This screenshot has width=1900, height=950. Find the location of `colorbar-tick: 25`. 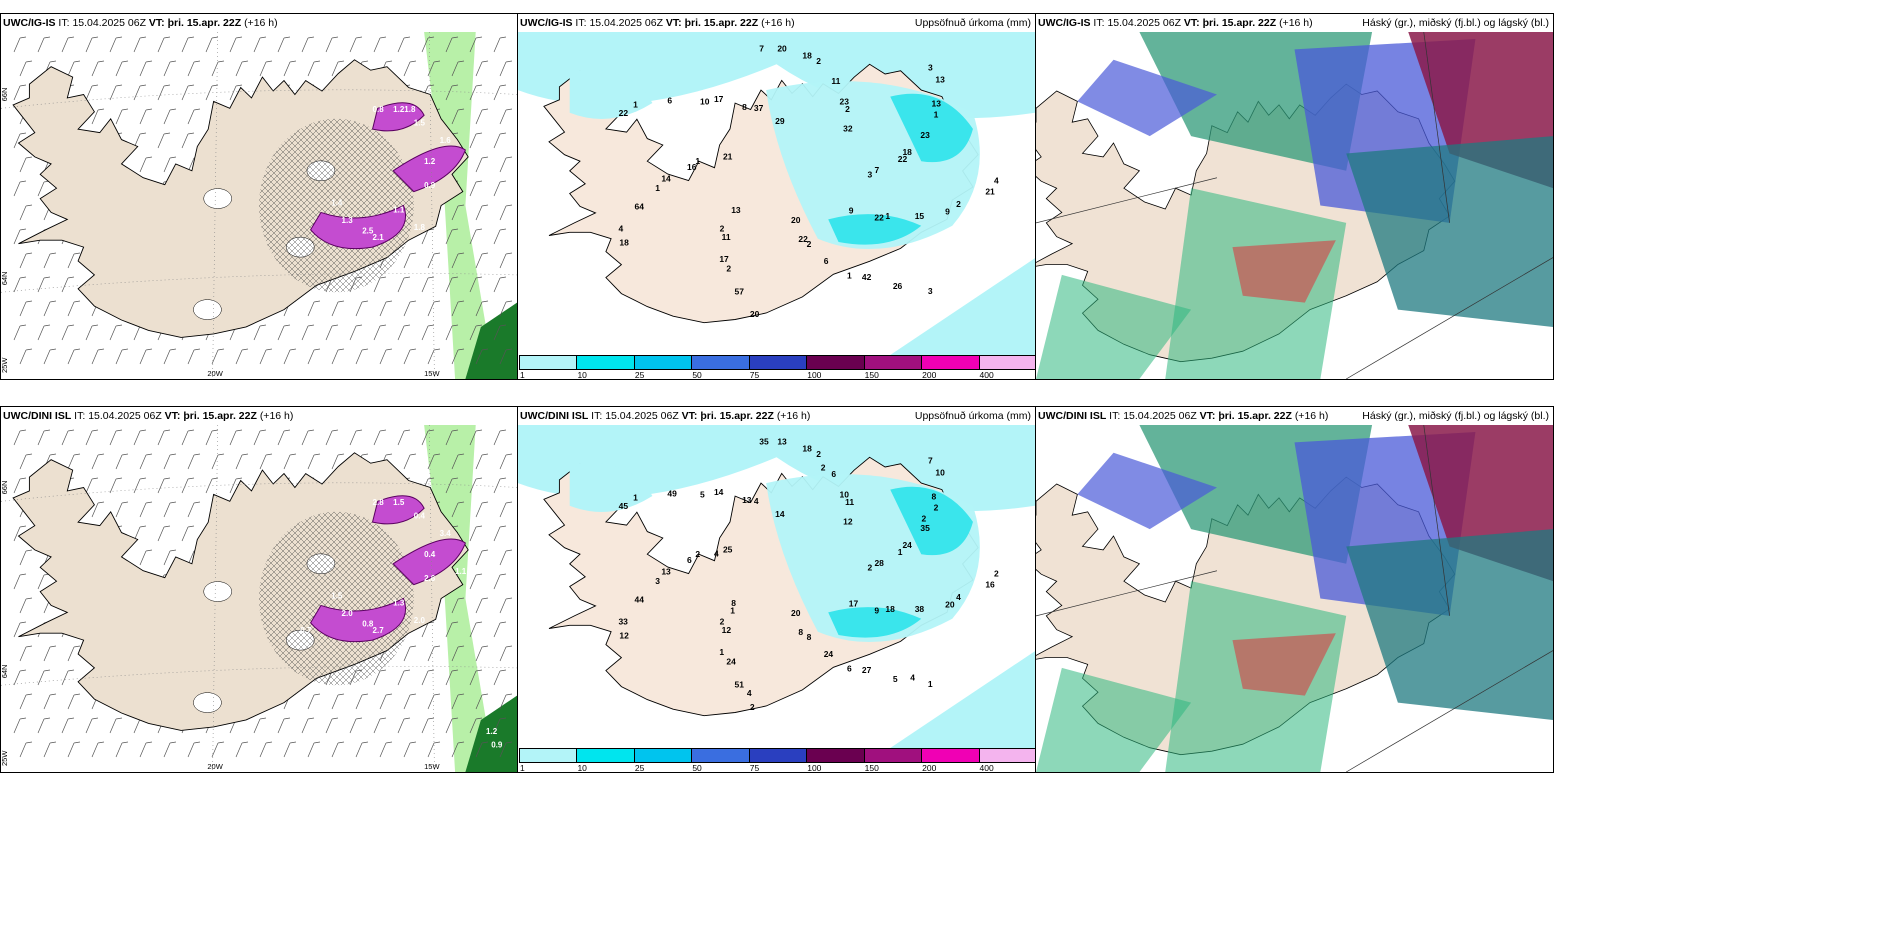

colorbar-tick: 25 is located at coordinates (639, 768).